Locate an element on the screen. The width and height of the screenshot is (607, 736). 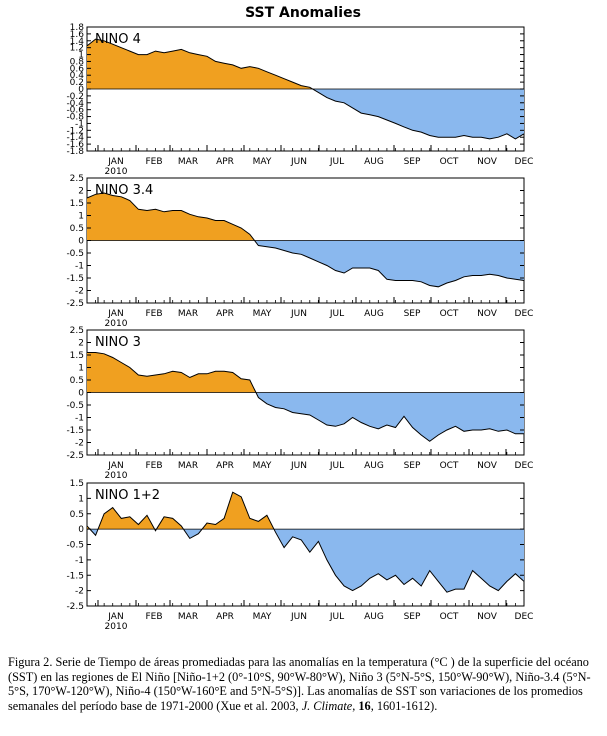
y-tick-label: 0.8 is located at coordinates (77, 62).